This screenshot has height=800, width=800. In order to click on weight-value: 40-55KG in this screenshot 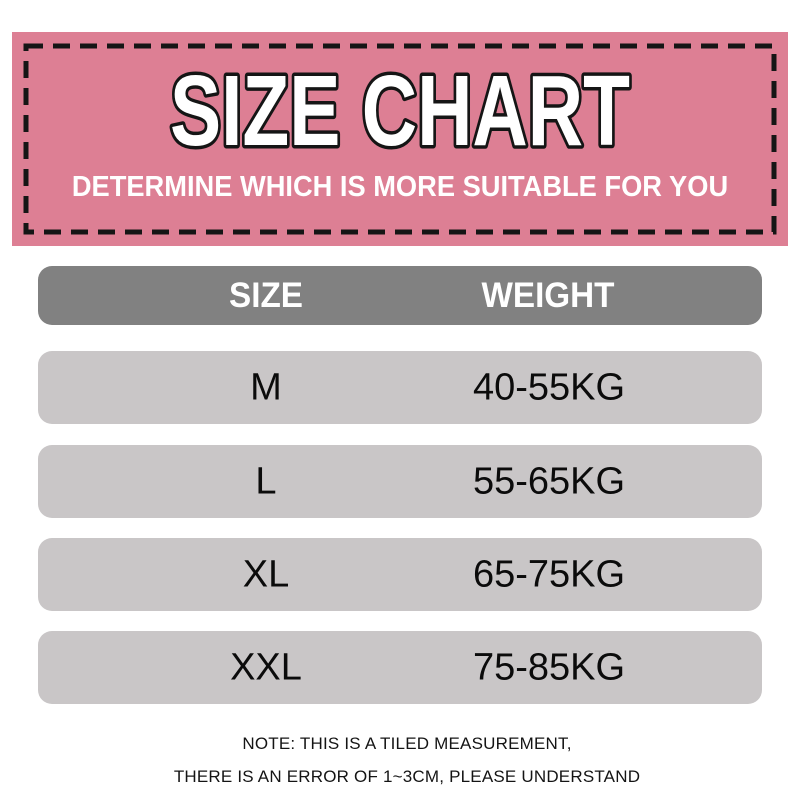, I will do `click(549, 387)`.